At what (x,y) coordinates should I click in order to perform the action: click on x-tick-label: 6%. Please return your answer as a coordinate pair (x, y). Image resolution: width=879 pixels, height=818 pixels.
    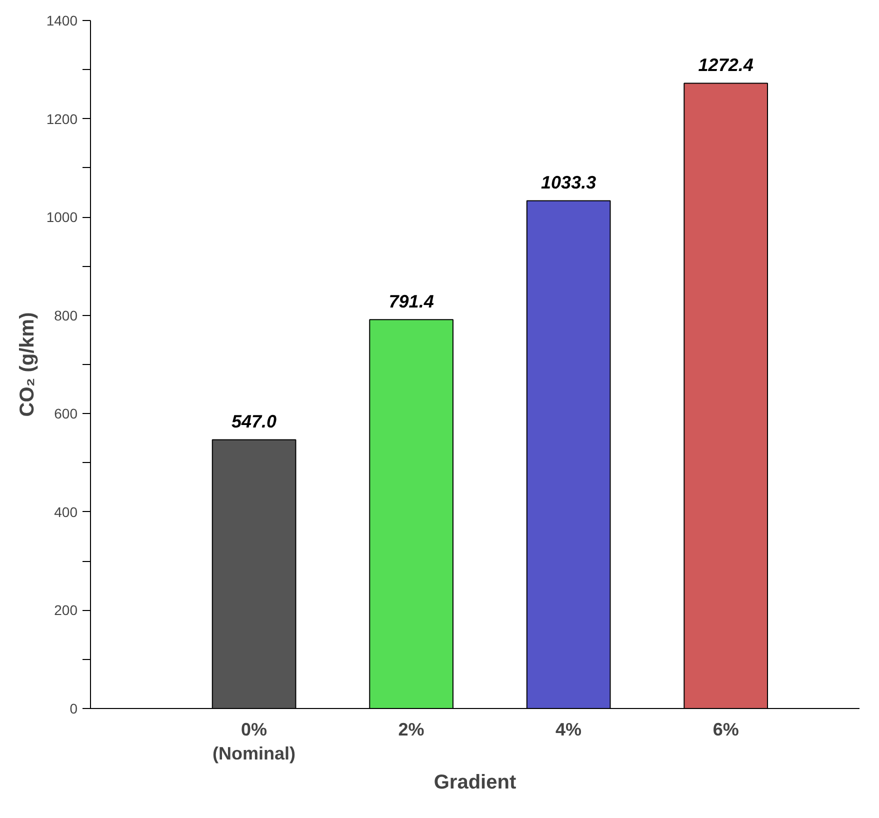
    Looking at the image, I should click on (725, 730).